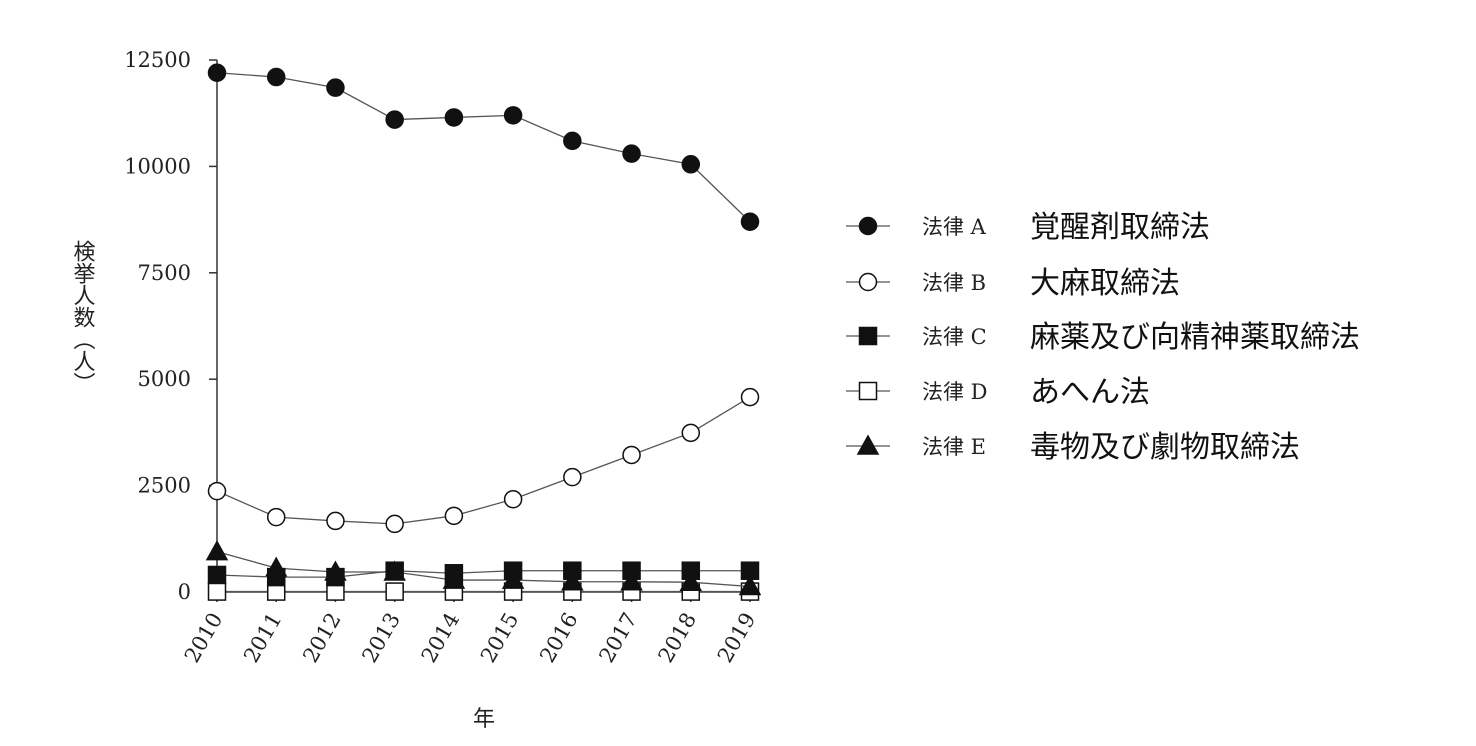 The image size is (1476, 746). What do you see at coordinates (955, 392) in the screenshot?
I see `legend-series-name: 法律 D` at bounding box center [955, 392].